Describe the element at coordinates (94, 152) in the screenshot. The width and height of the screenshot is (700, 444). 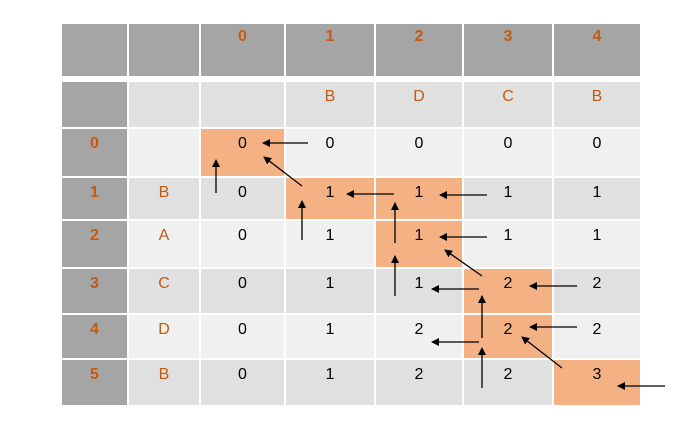
I see `row-index-header: 0` at that location.